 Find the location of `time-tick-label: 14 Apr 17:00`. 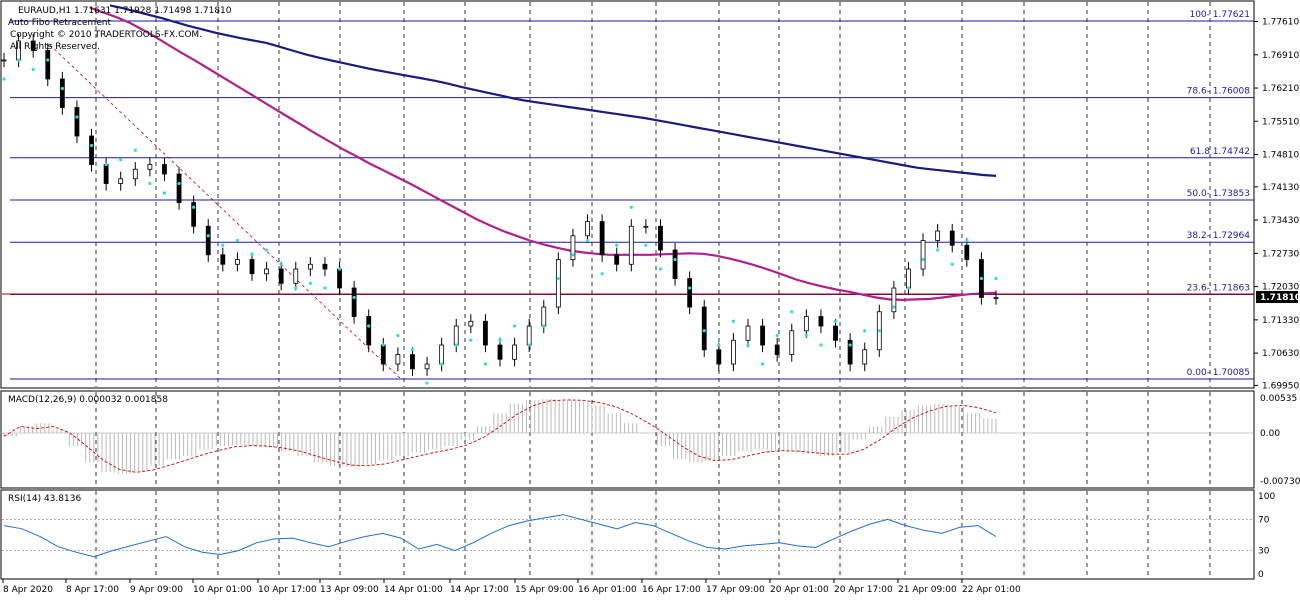

time-tick-label: 14 Apr 17:00 is located at coordinates (479, 590).